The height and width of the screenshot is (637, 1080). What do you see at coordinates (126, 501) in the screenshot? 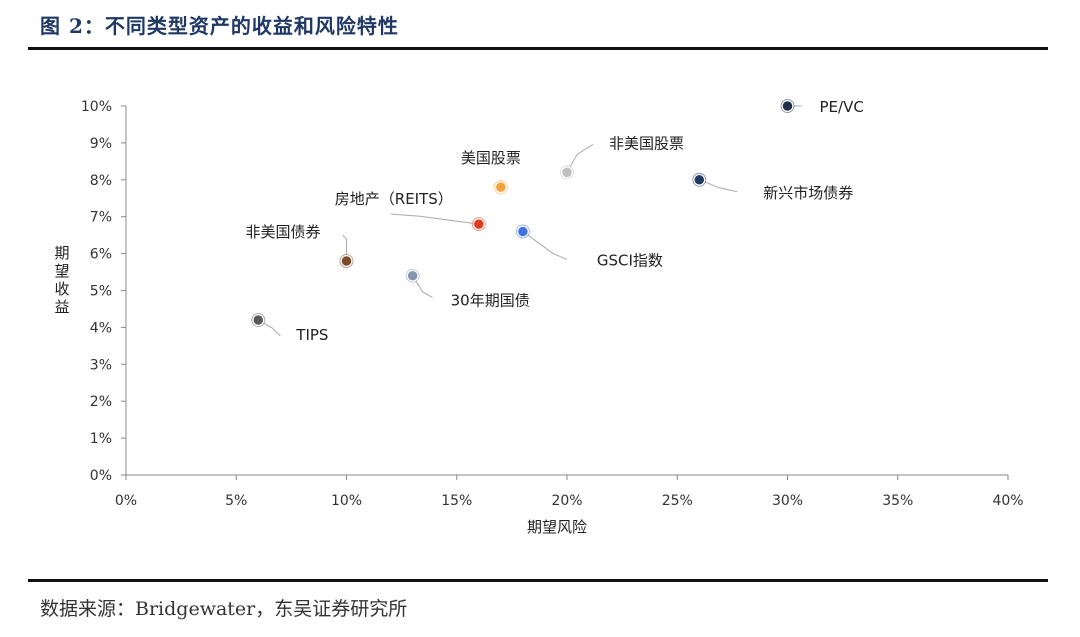
I see `x-tick-label: 0%` at bounding box center [126, 501].